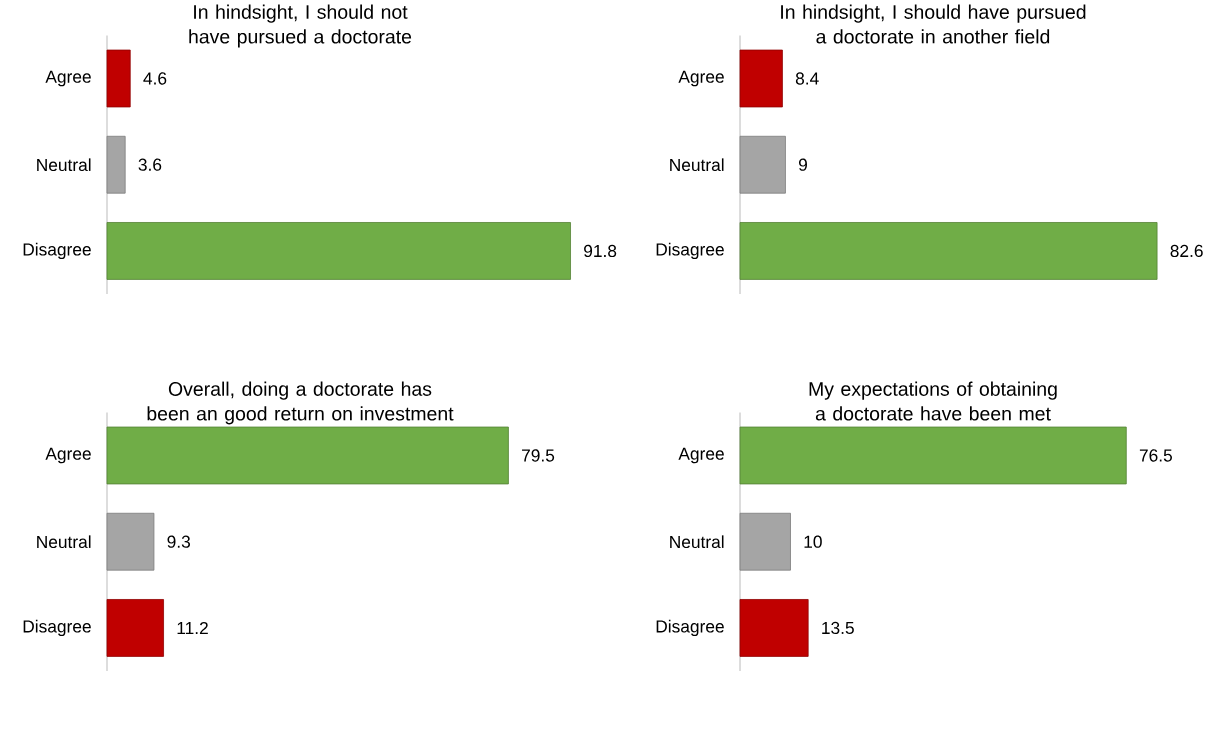 This screenshot has width=1214, height=732. What do you see at coordinates (155, 78) in the screenshot?
I see `data-label: 4.6` at bounding box center [155, 78].